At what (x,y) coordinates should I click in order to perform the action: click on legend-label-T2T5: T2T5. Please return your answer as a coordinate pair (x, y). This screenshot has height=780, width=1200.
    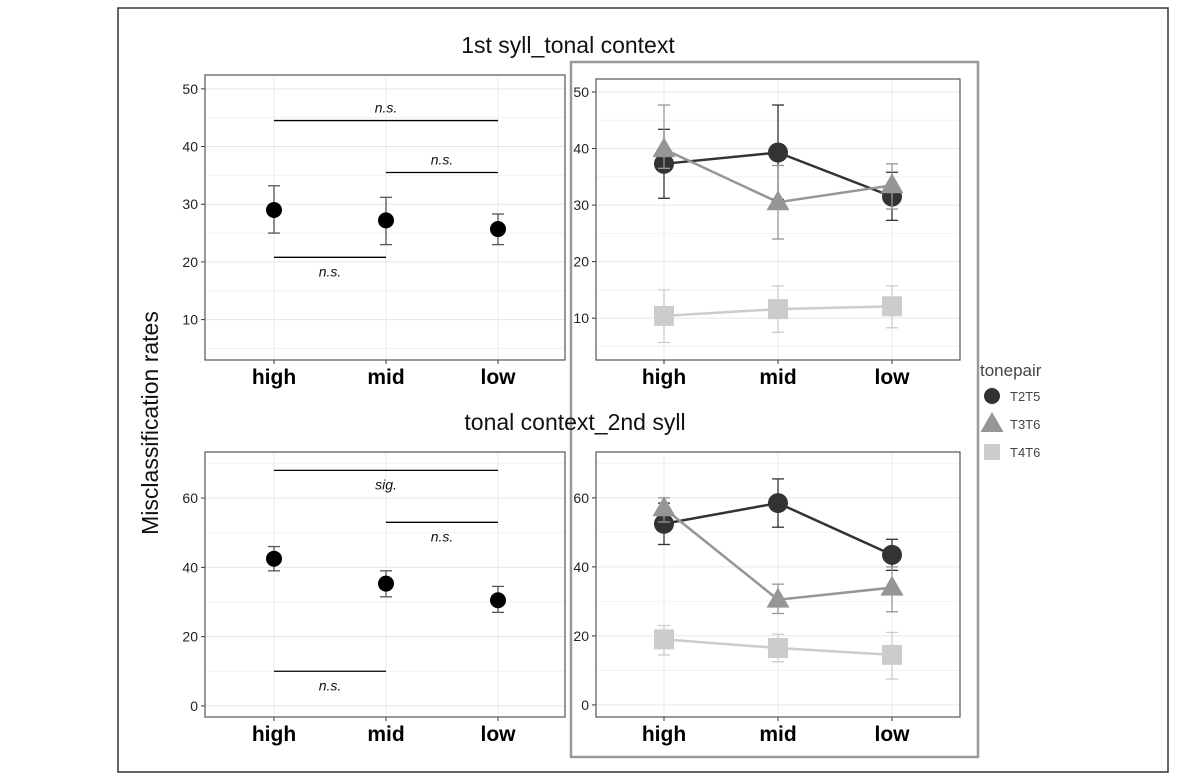
    Looking at the image, I should click on (1025, 396).